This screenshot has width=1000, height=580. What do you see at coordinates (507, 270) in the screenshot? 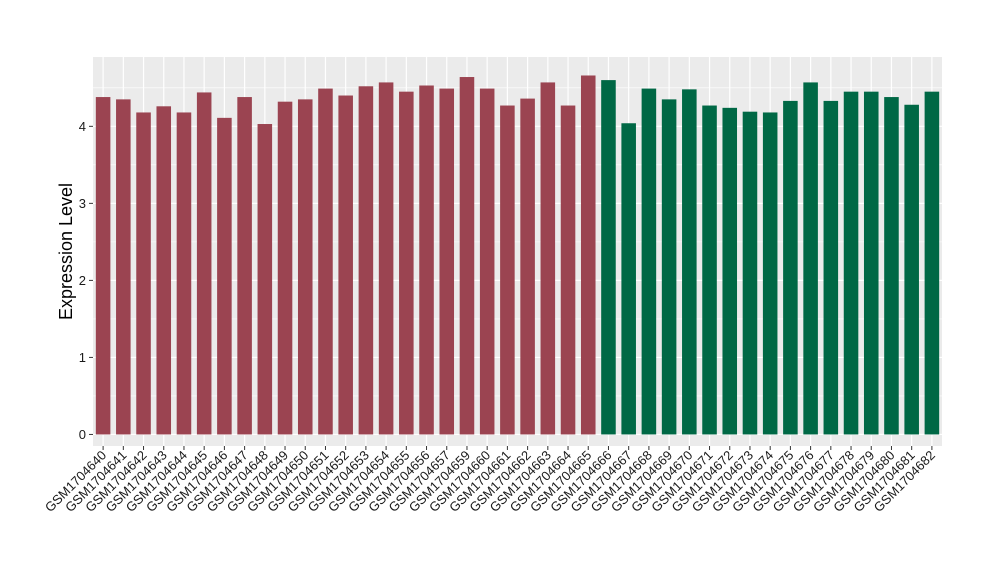
I see `bar-GSM1704661` at bounding box center [507, 270].